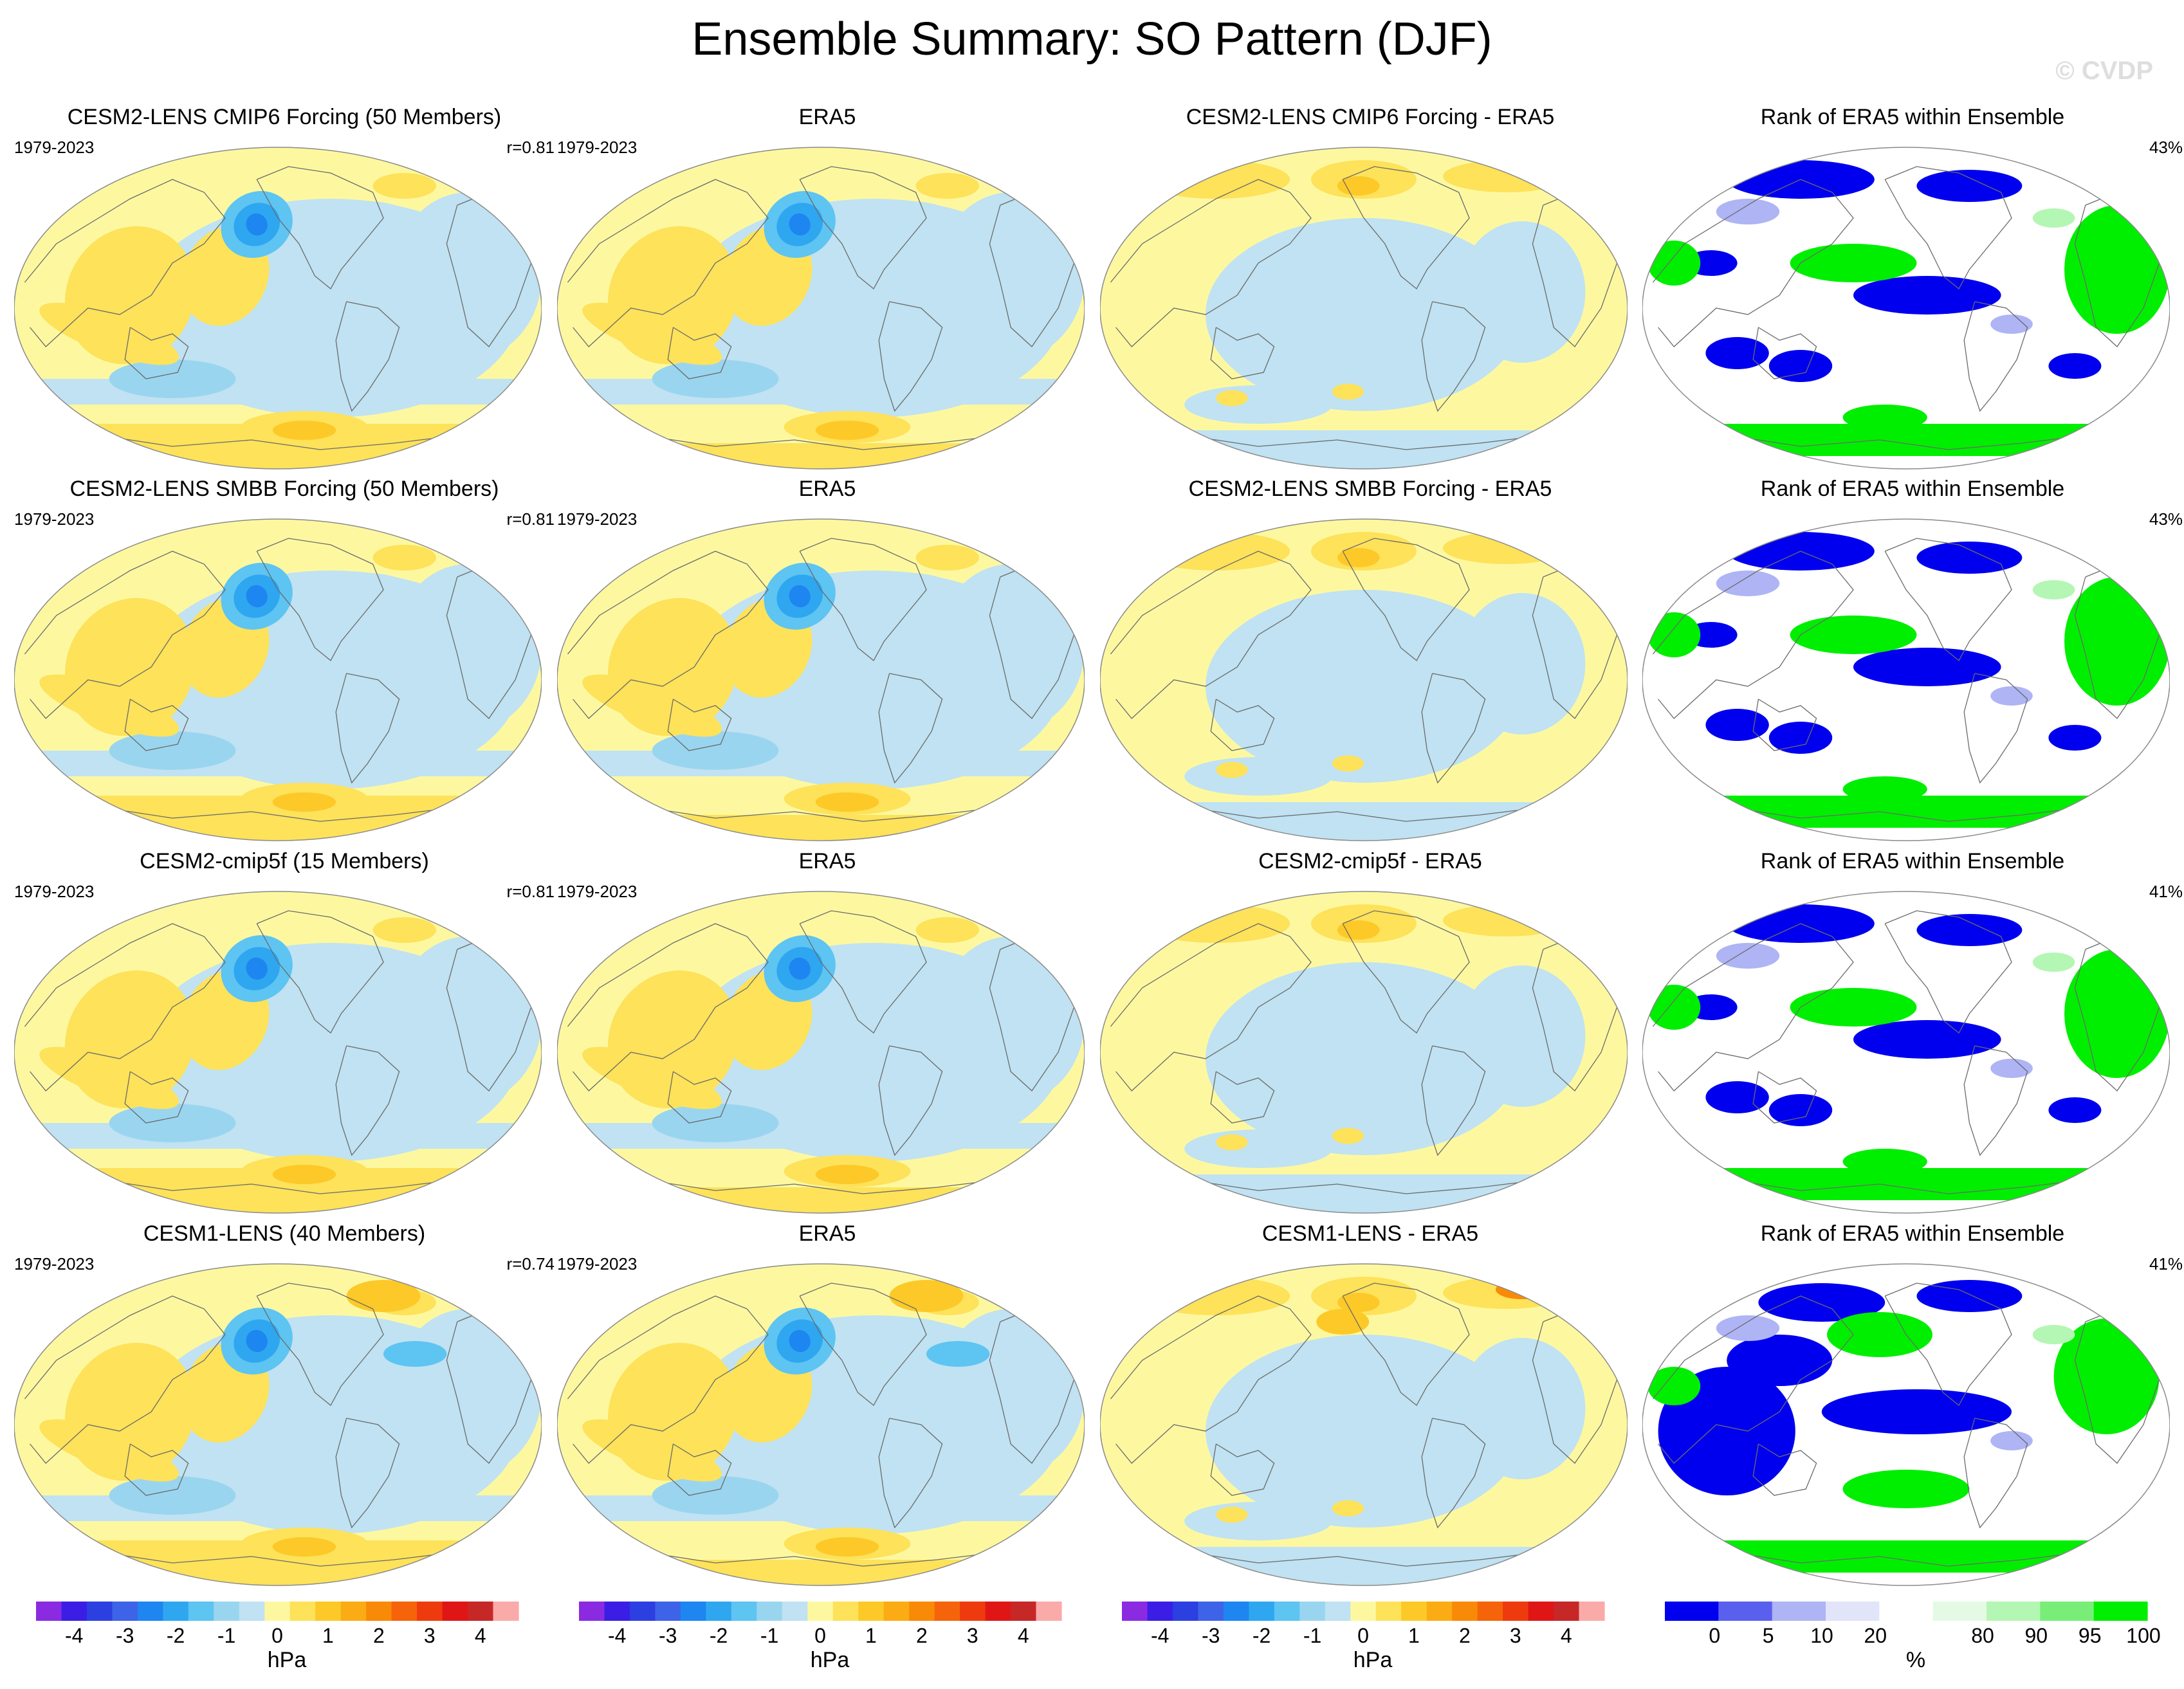 The width and height of the screenshot is (2184, 1689). I want to click on colorbar-tick-label: 0, so click(1714, 1636).